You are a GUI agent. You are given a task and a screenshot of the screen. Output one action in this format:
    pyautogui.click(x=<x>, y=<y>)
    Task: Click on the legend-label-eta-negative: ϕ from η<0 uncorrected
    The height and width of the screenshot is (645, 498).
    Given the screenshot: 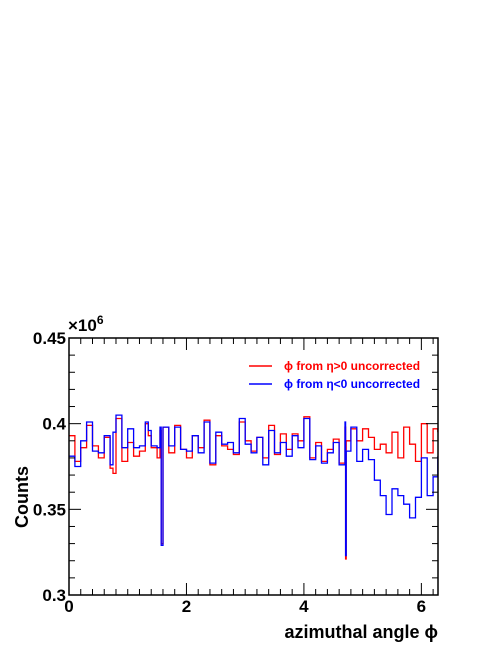 What is the action you would take?
    pyautogui.click(x=352, y=384)
    